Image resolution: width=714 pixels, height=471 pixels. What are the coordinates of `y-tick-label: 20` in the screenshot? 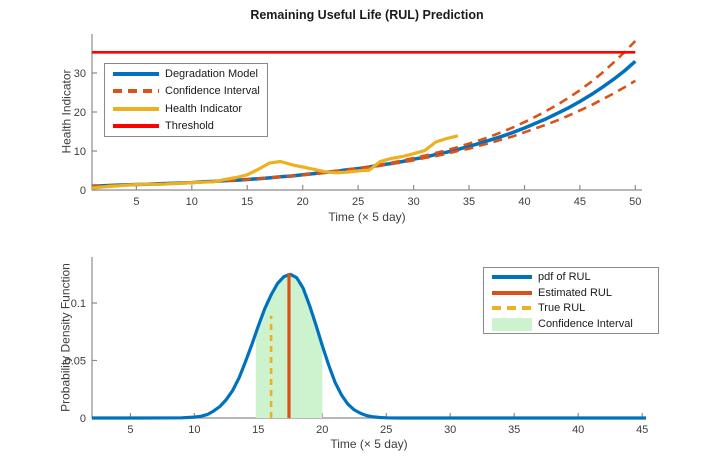 It's located at (80, 113).